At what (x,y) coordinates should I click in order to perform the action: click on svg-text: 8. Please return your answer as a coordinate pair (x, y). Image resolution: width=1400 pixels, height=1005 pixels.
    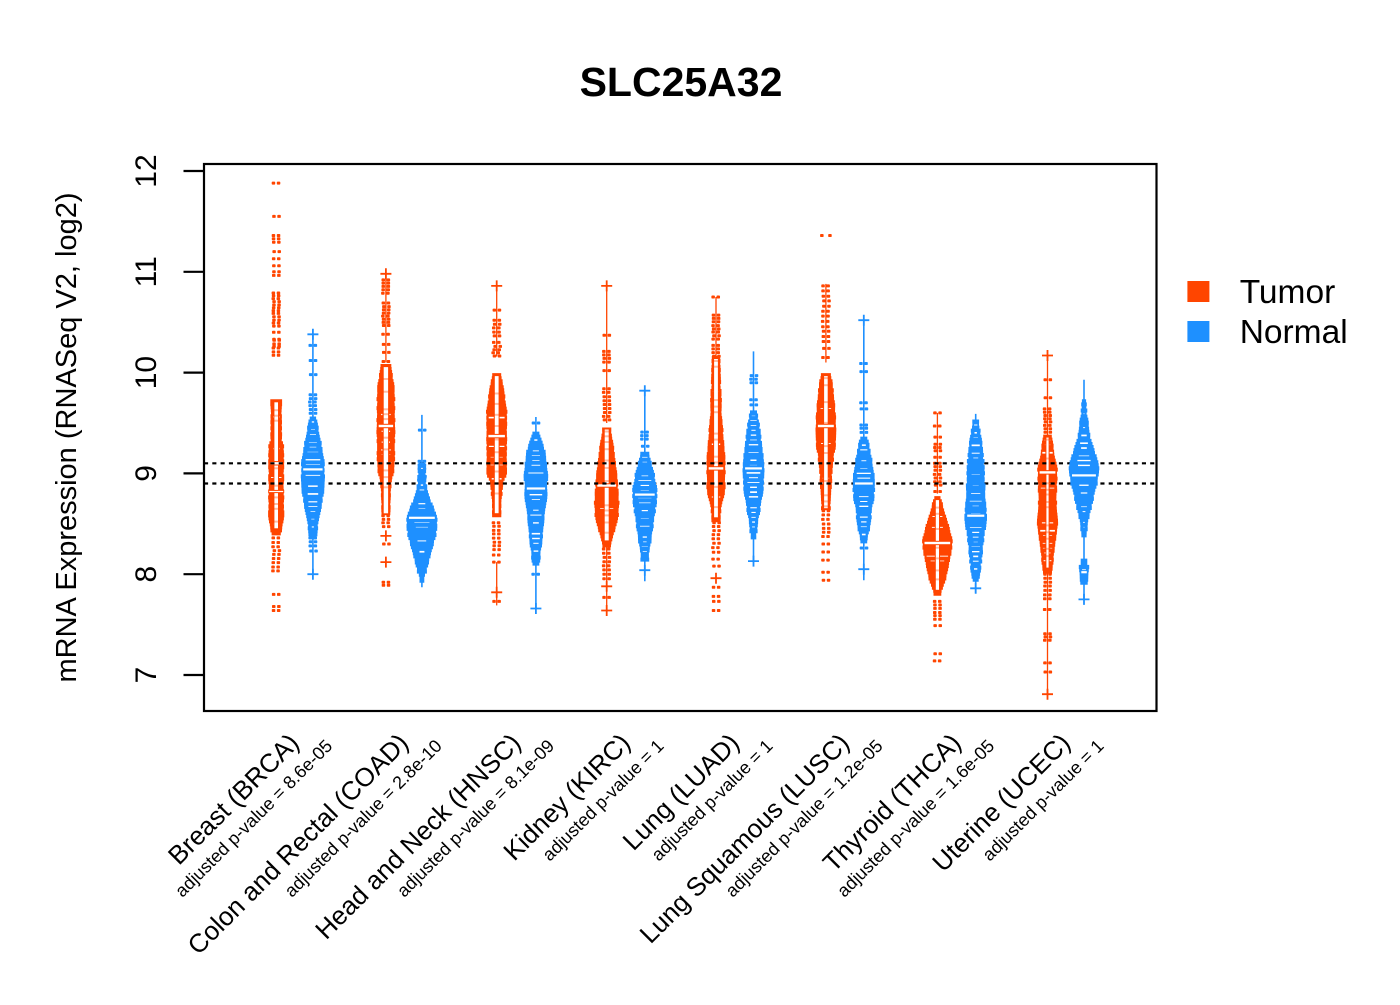
    Looking at the image, I should click on (146, 574).